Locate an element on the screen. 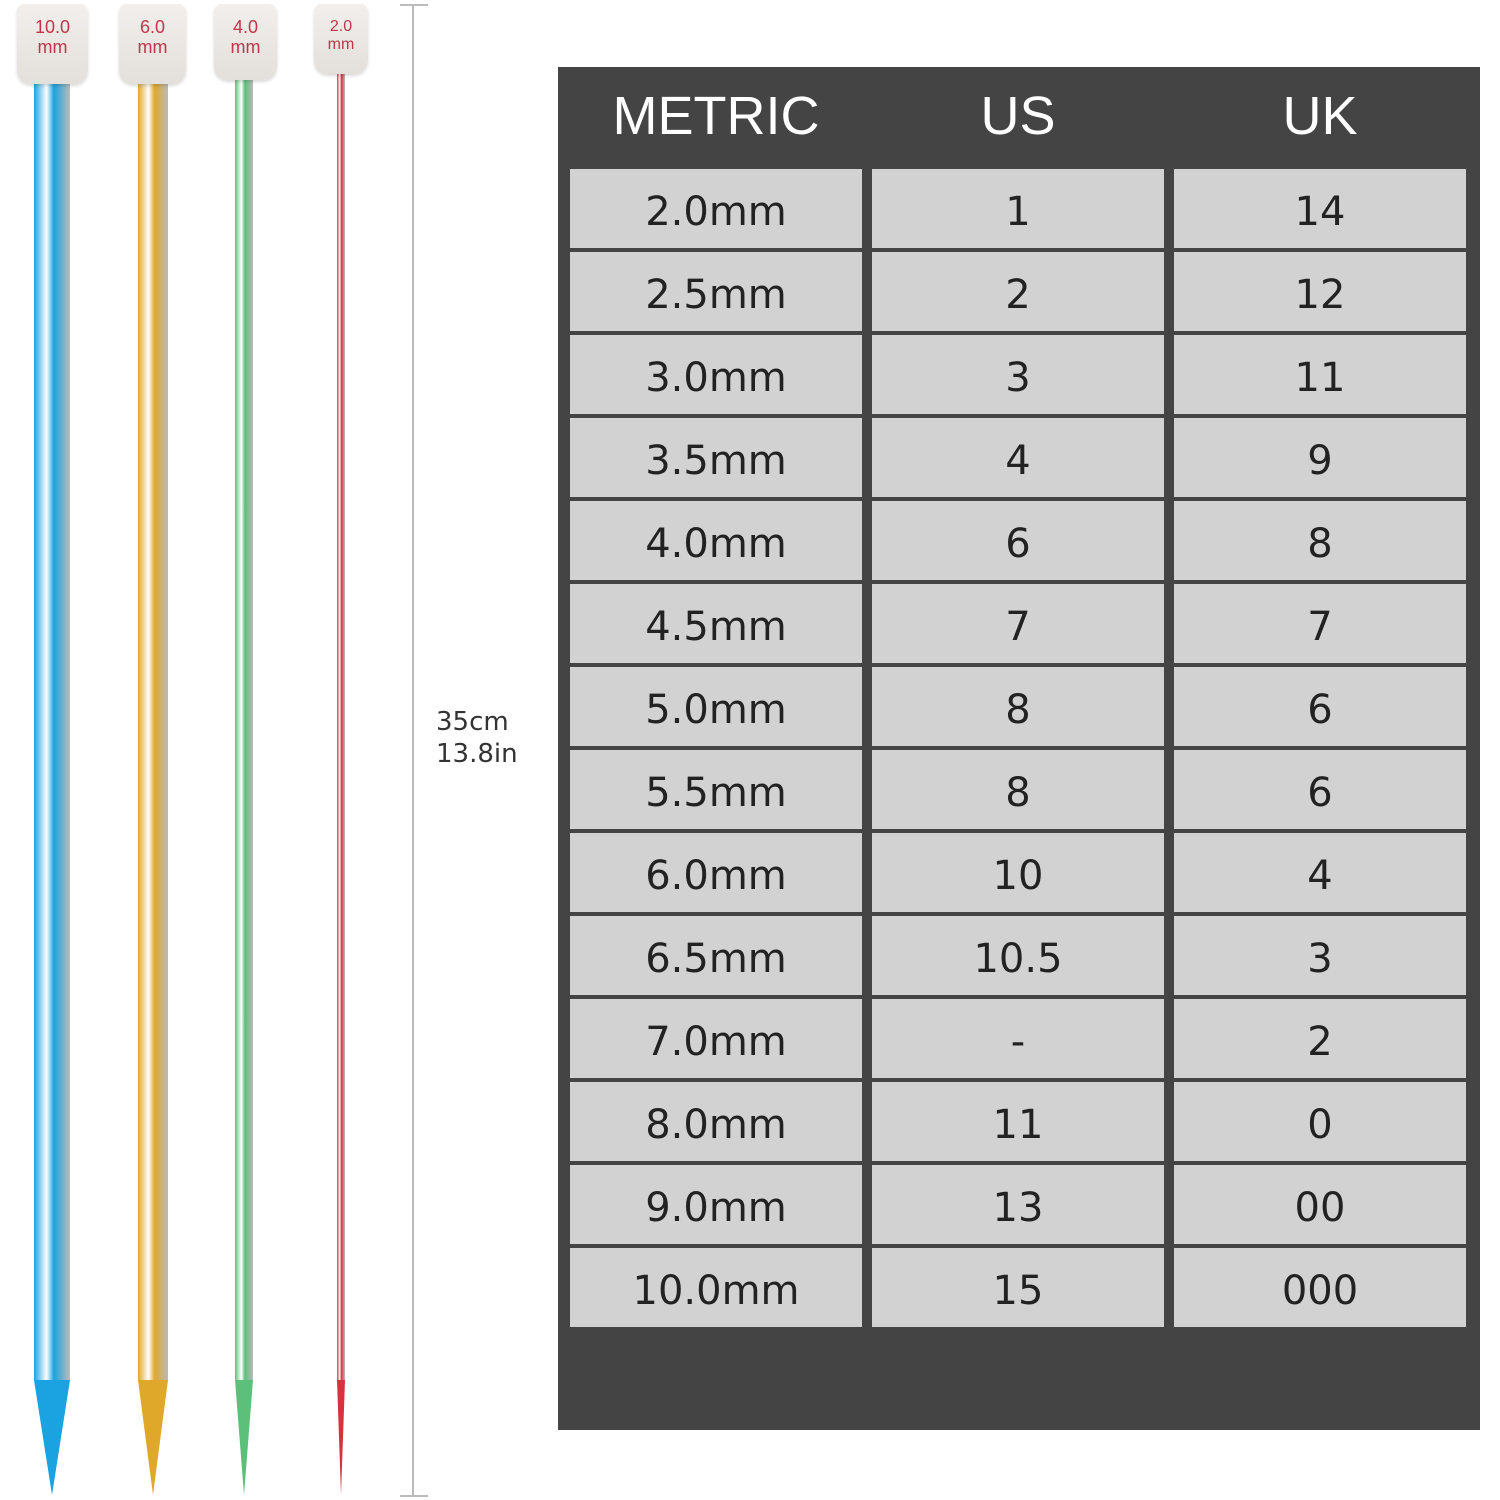 The width and height of the screenshot is (1500, 1500). needle-size: 4.0 is located at coordinates (245, 27).